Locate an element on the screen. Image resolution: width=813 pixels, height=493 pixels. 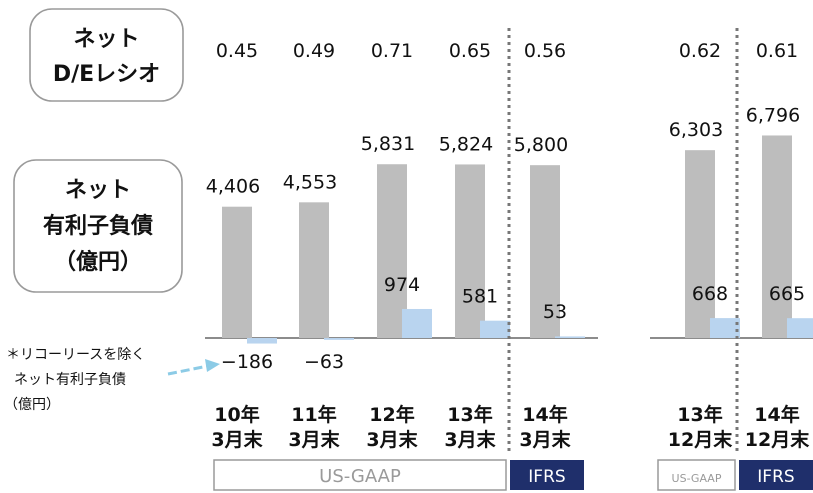
excl-leasing-value: 668 is located at coordinates (710, 294).